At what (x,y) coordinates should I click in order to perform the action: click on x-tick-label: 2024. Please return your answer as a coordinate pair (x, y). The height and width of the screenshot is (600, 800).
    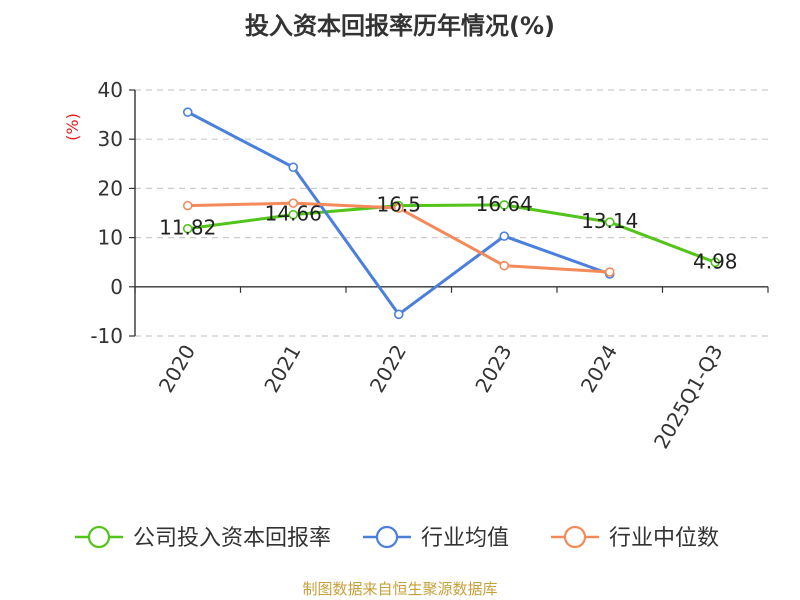
    Looking at the image, I should click on (599, 369).